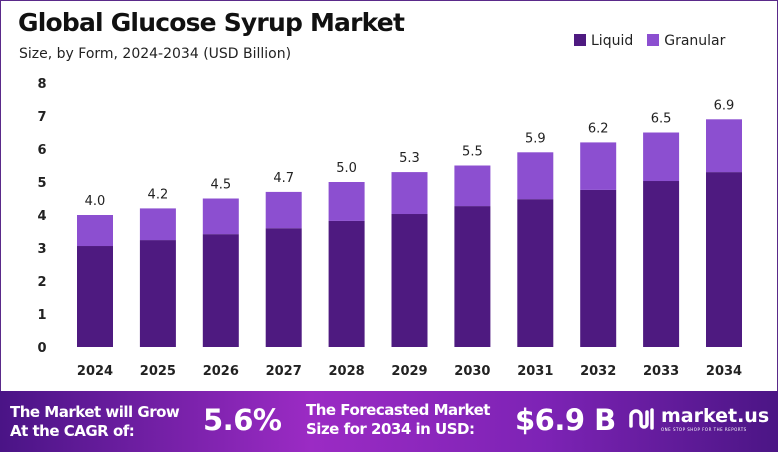 The image size is (778, 452). What do you see at coordinates (41, 216) in the screenshot?
I see `y-tick-label: 4` at bounding box center [41, 216].